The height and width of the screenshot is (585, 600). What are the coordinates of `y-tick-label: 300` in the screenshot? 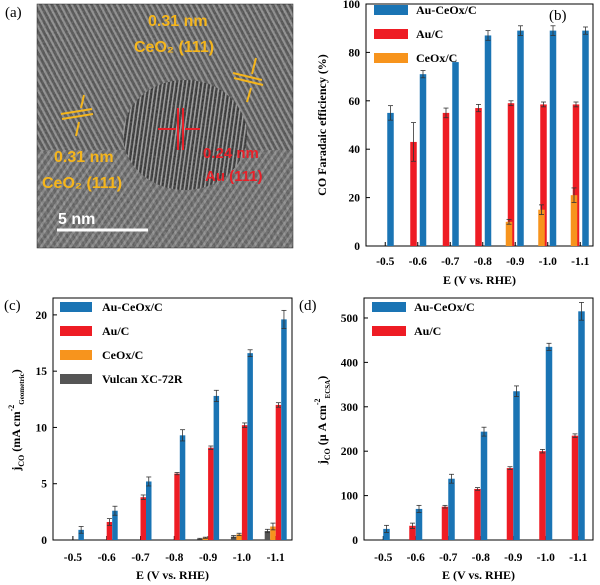 It's located at (350, 408).